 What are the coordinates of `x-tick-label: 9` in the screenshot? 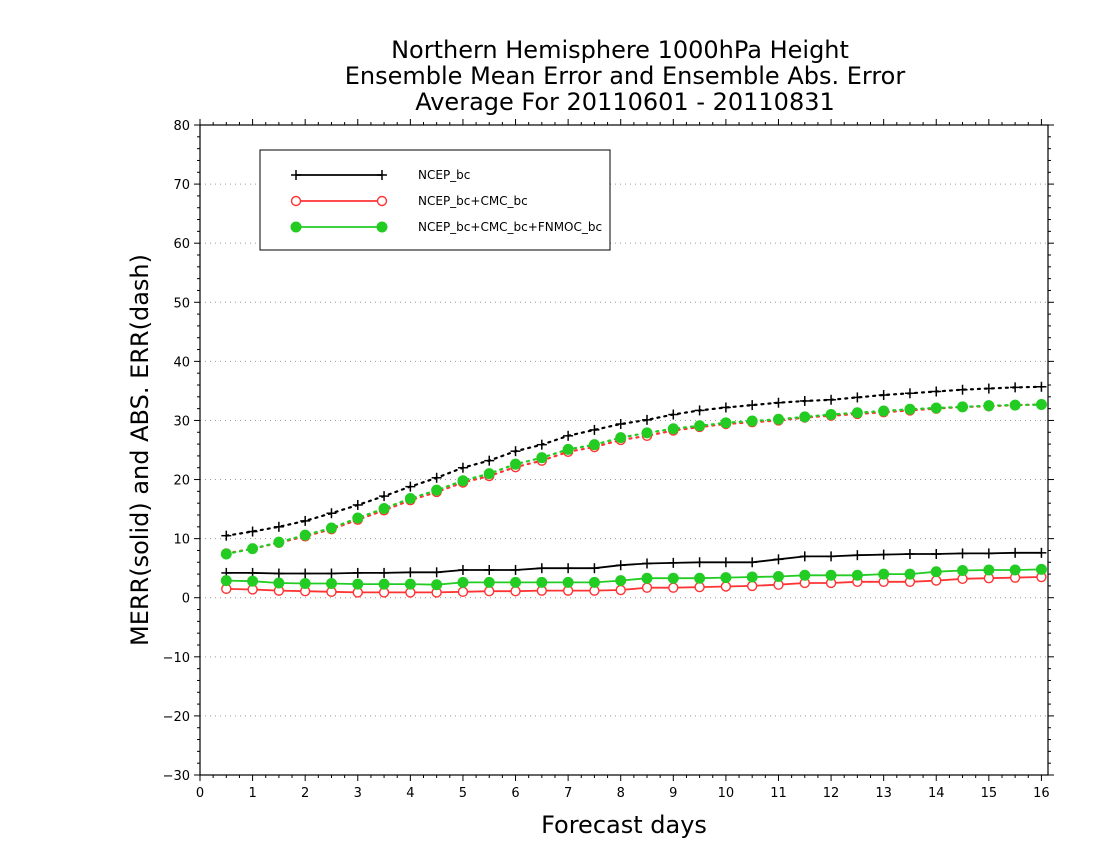 It's located at (673, 793).